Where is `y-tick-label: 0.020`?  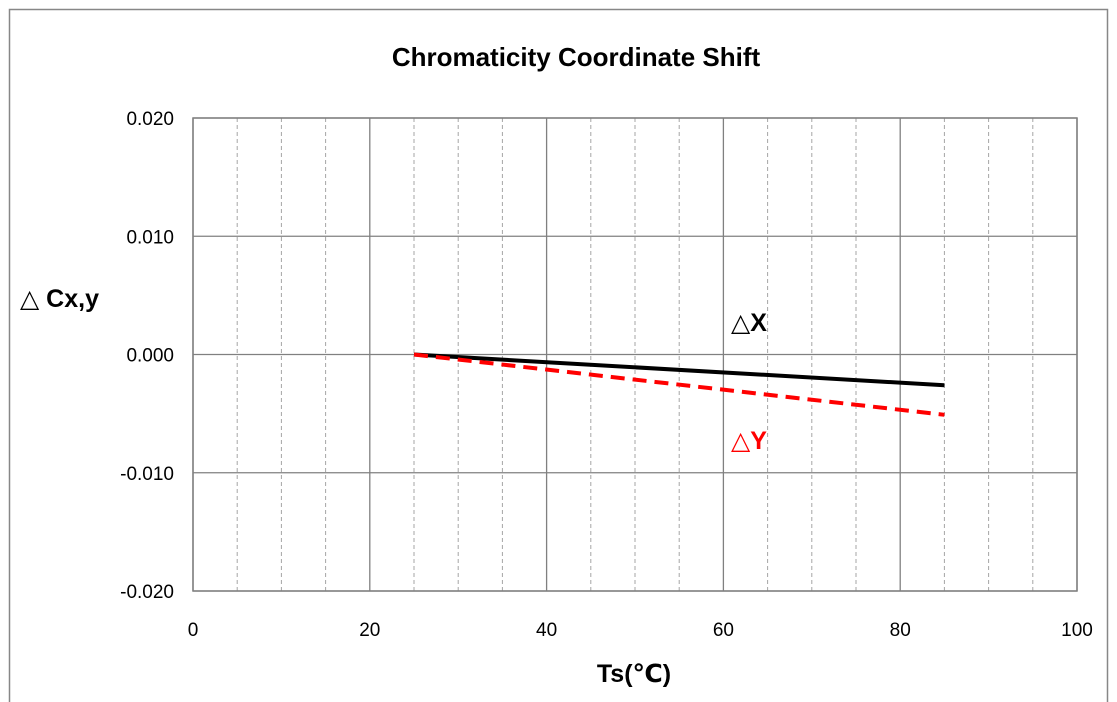
y-tick-label: 0.020 is located at coordinates (150, 119).